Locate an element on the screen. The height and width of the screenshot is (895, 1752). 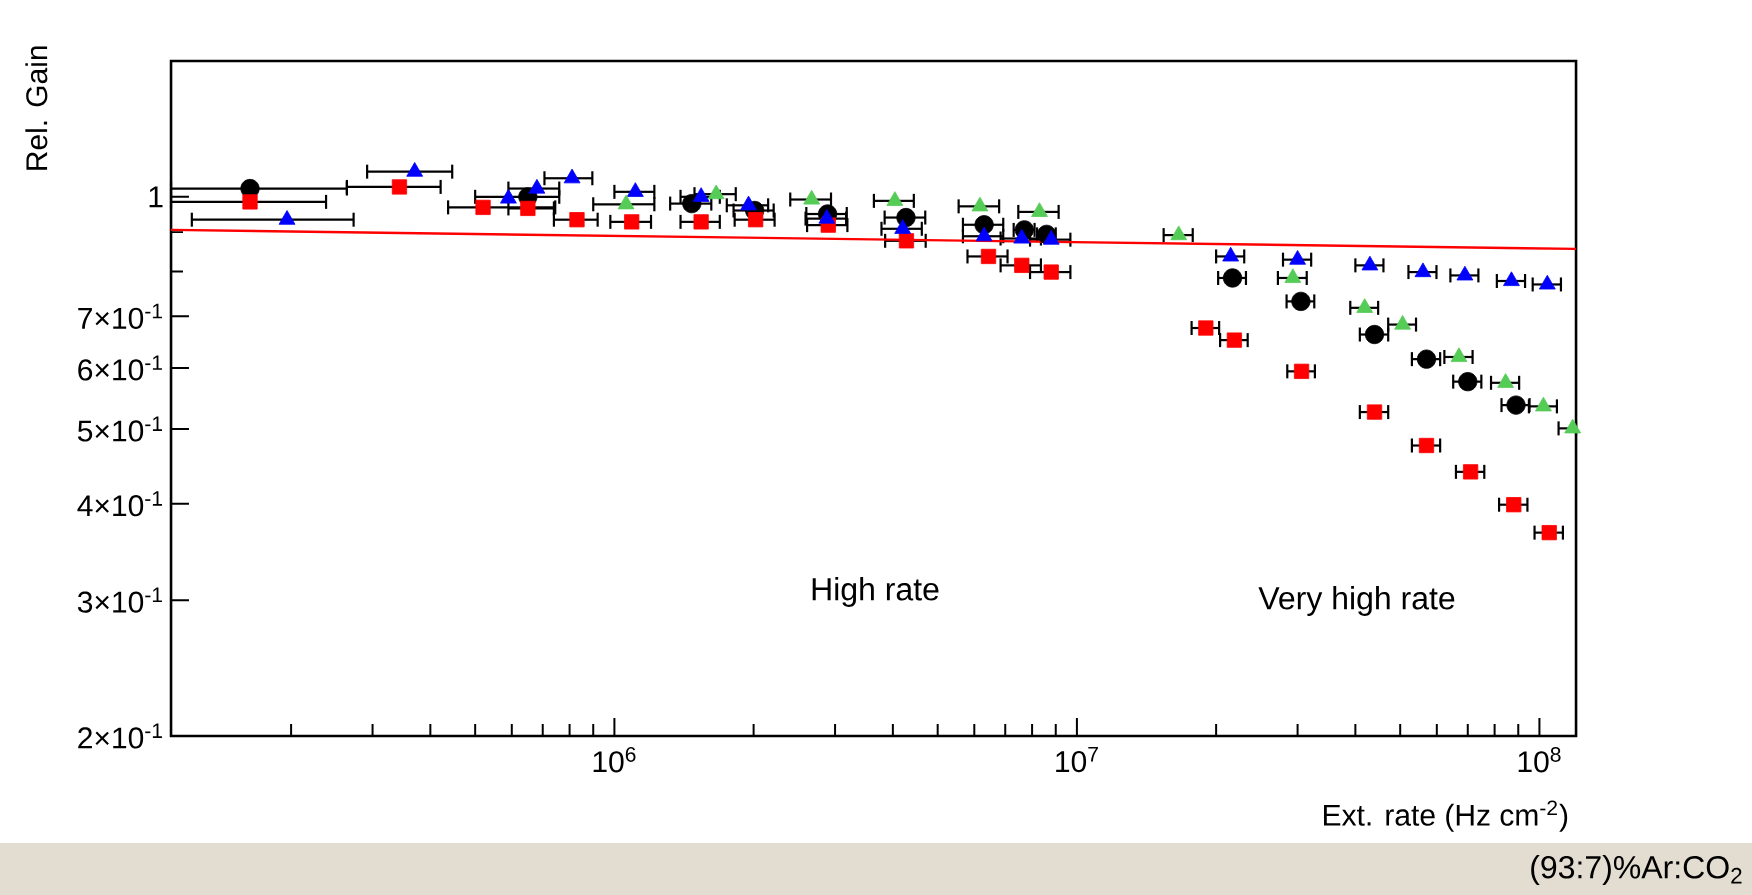
text: (93:7)%Ar:CO$_{2}$ is located at coordinates (1636, 870).